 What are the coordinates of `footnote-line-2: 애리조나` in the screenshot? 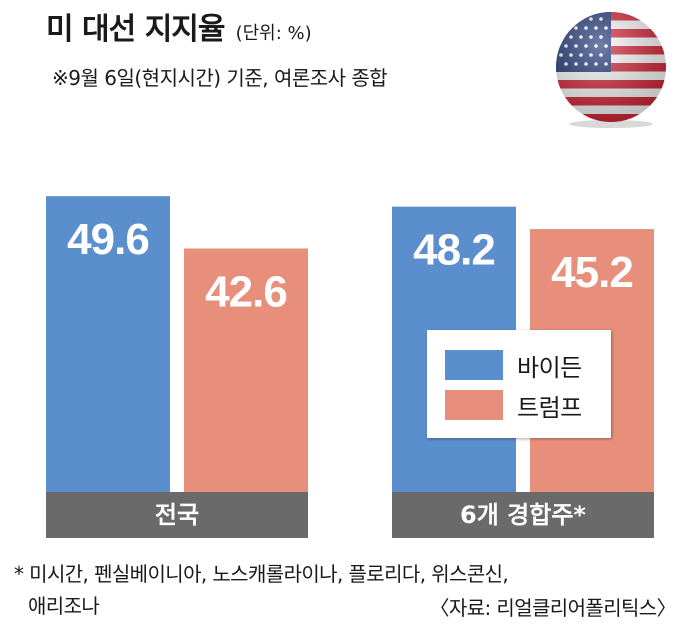 It's located at (64, 606).